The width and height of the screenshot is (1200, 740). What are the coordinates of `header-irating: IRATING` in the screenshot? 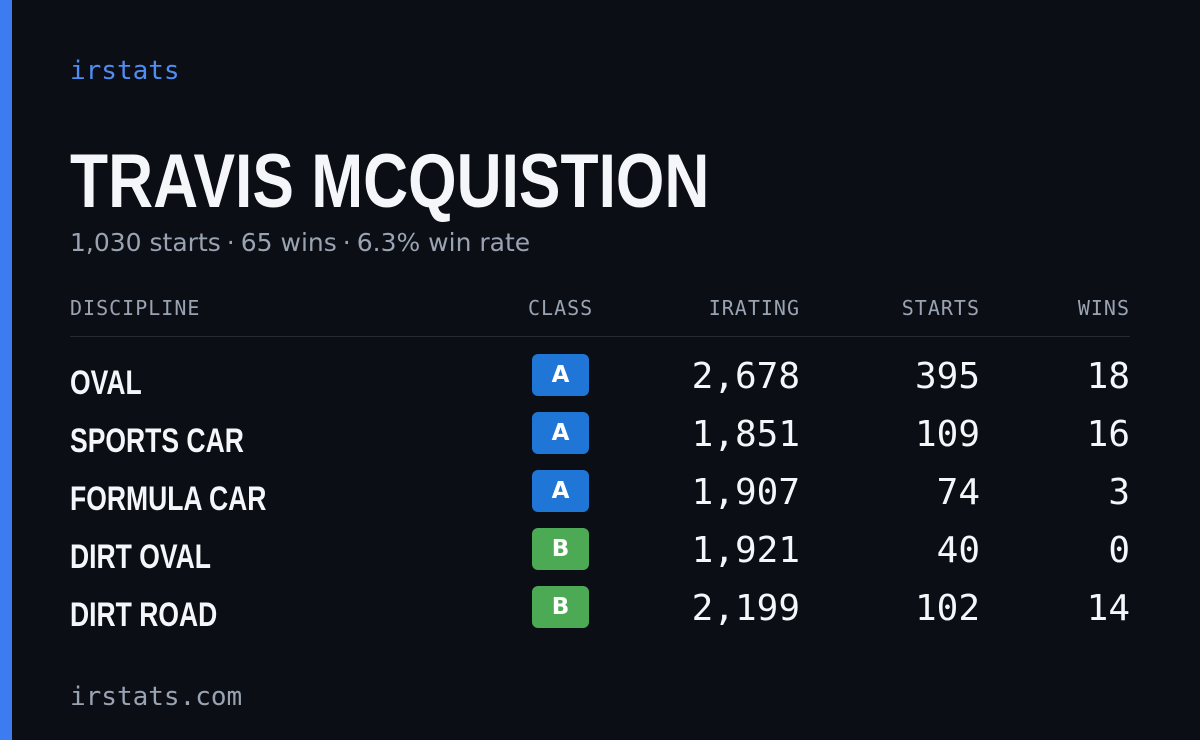 It's located at (754, 308).